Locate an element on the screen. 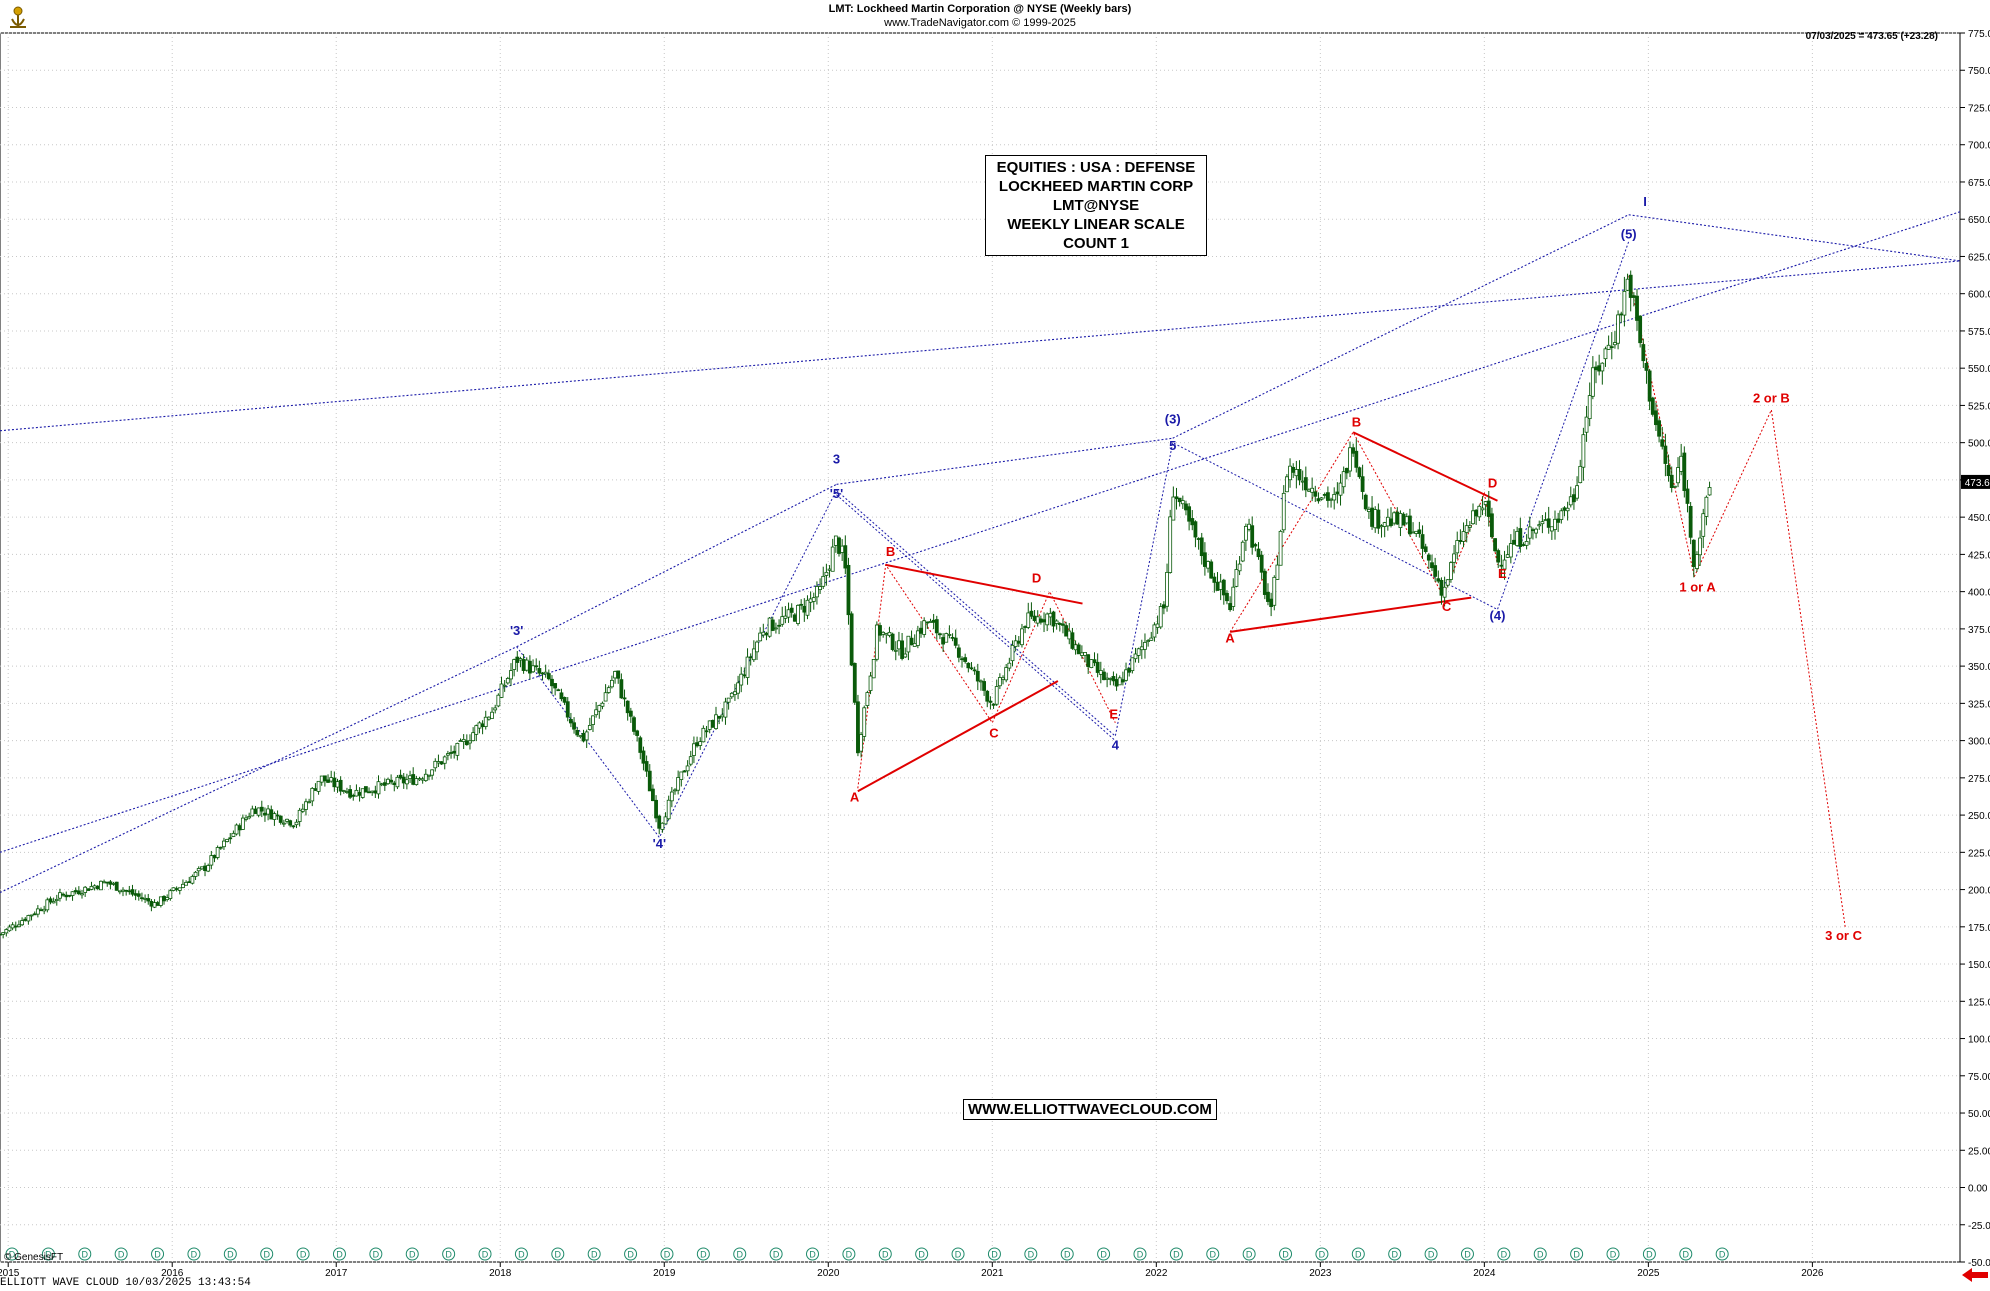 This screenshot has width=1990, height=1291. x-tick-label: 2016 is located at coordinates (172, 1273).